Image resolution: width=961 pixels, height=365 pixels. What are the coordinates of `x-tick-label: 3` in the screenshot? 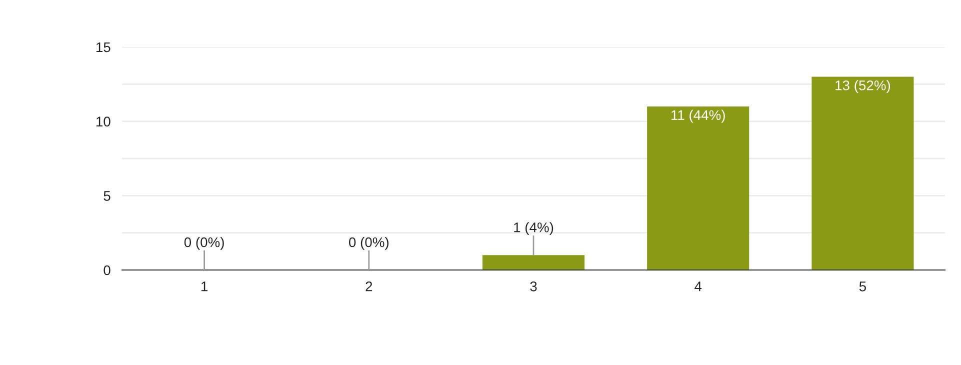 It's located at (533, 286).